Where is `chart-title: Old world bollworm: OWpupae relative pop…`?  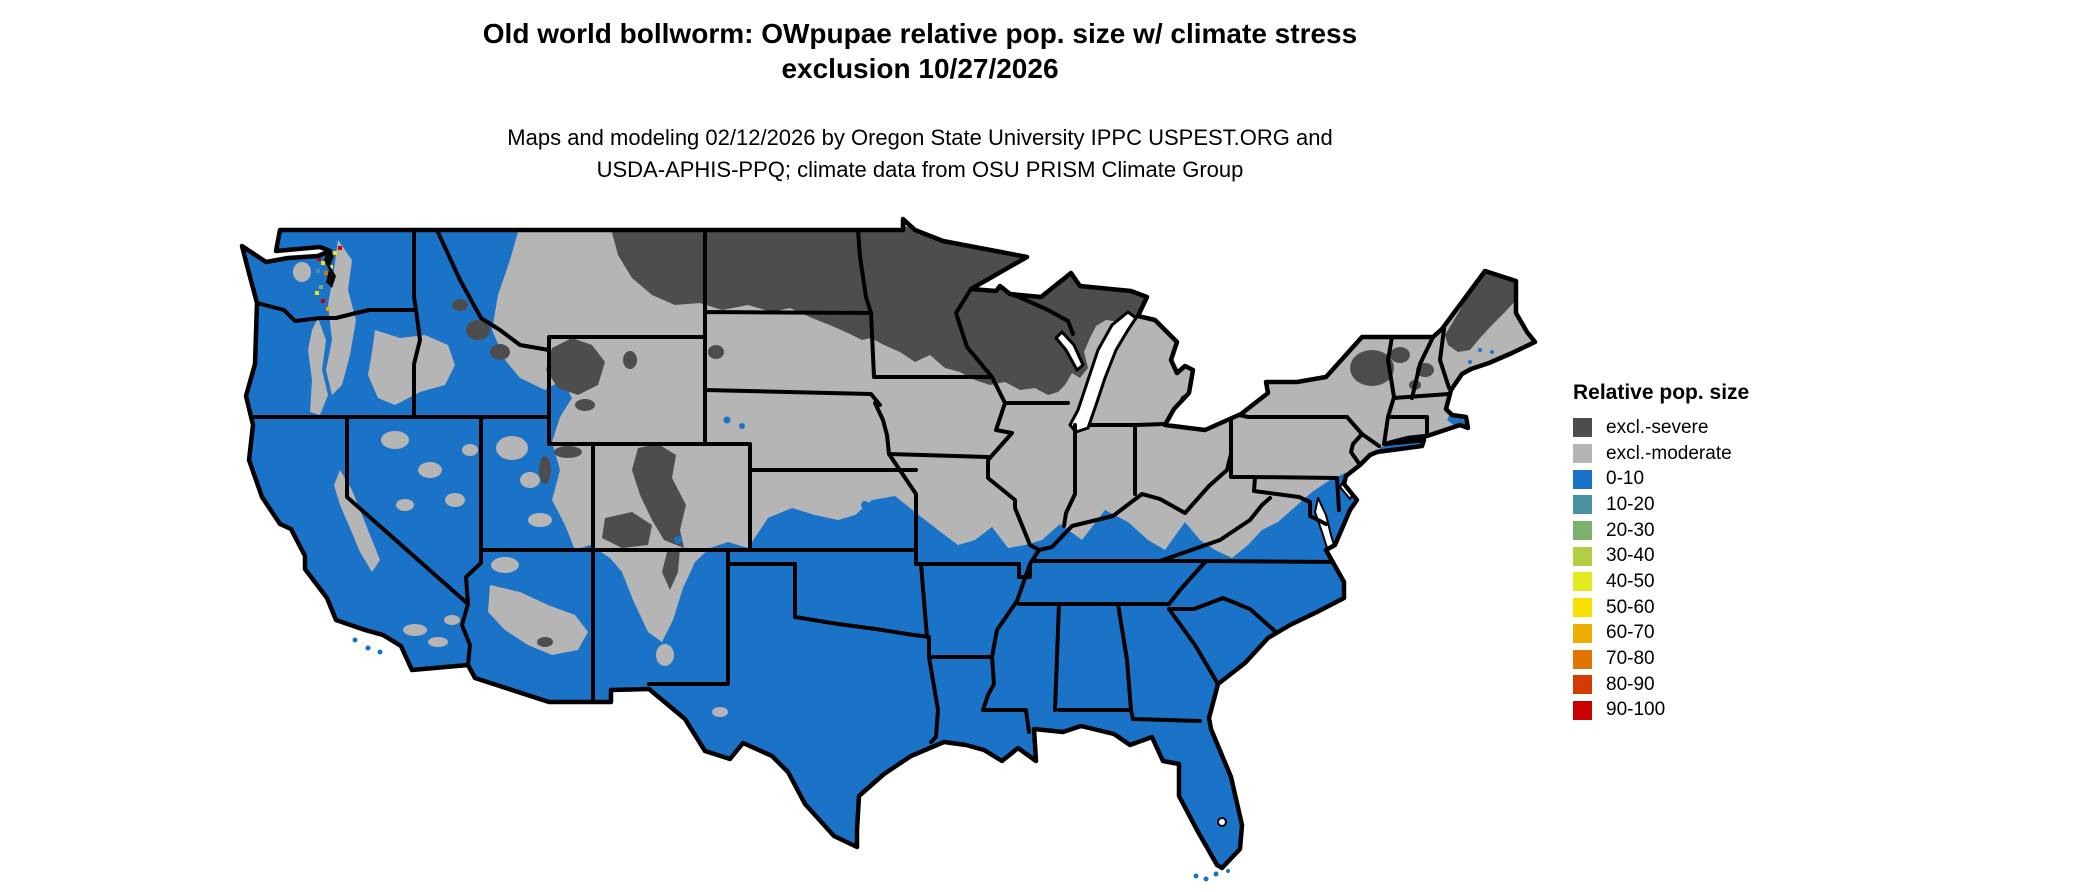
chart-title: Old world bollworm: OWpupae relative pop… is located at coordinates (920, 51).